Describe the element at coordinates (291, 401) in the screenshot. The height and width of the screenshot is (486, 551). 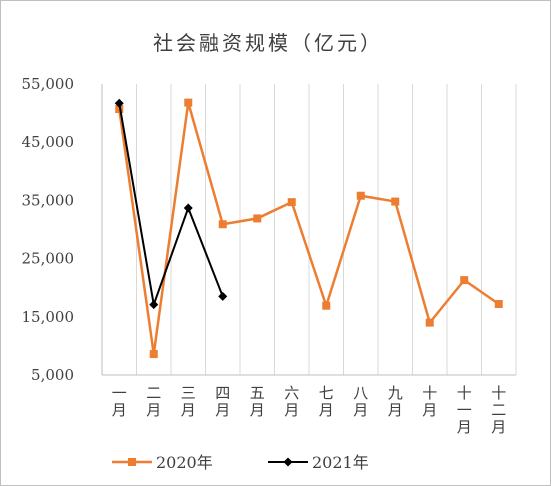
I see `x-tick-label: 六月` at that location.